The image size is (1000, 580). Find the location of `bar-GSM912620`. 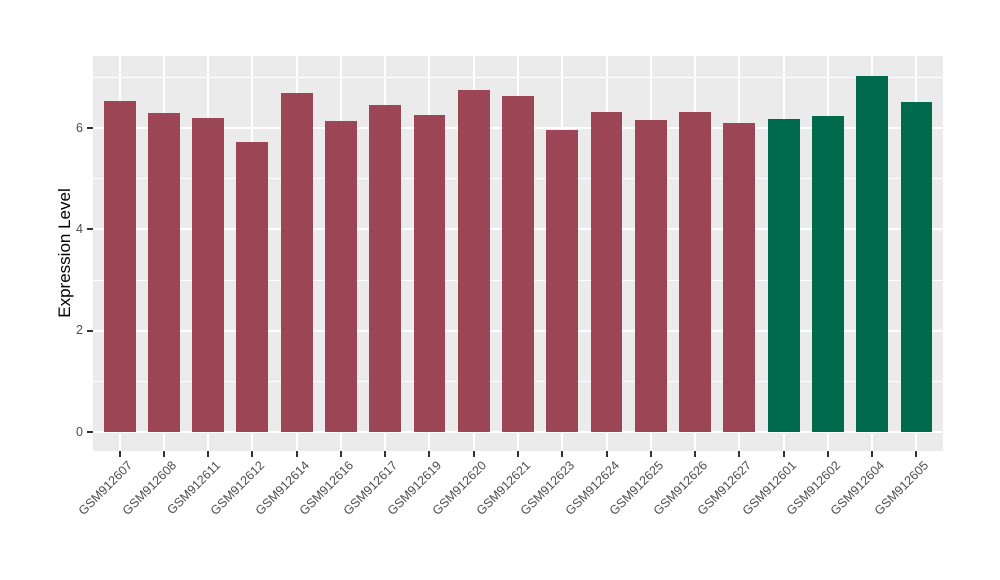

bar-GSM912620 is located at coordinates (473, 261).